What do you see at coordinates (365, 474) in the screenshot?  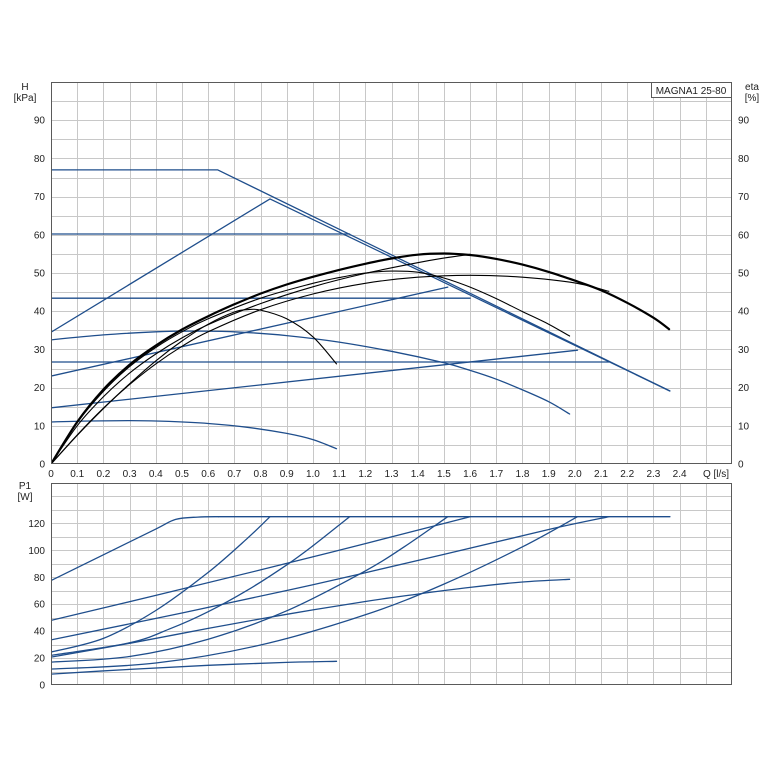 I see `flow-tick-label: 1.2` at bounding box center [365, 474].